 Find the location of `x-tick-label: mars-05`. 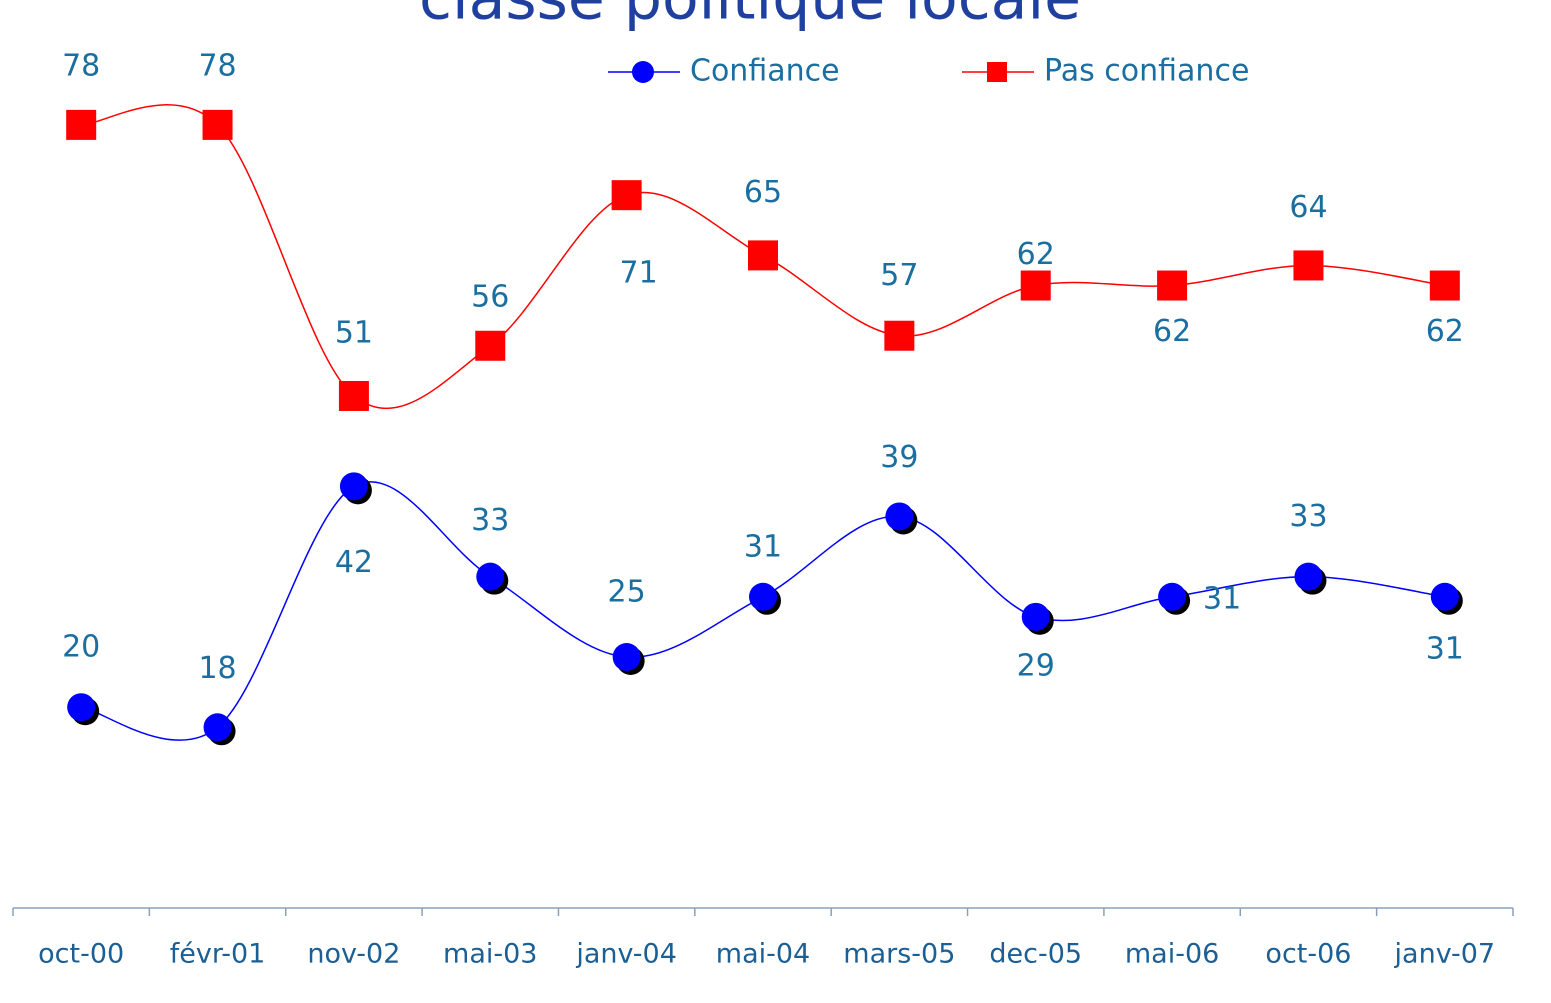

x-tick-label: mars-05 is located at coordinates (899, 954).